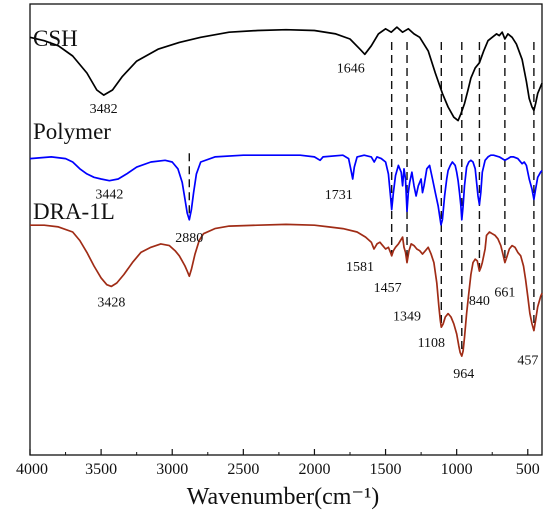 This screenshot has width=550, height=519. I want to click on peak-label-1581: 1581, so click(360, 267).